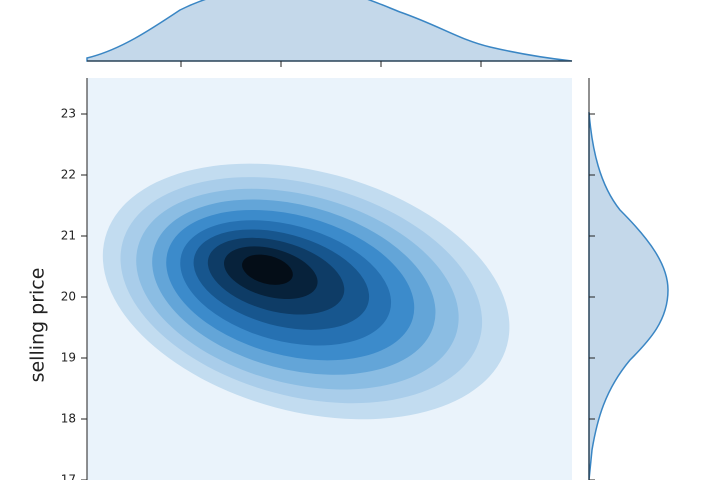  I want to click on y-tick-label: 17, so click(68, 476).